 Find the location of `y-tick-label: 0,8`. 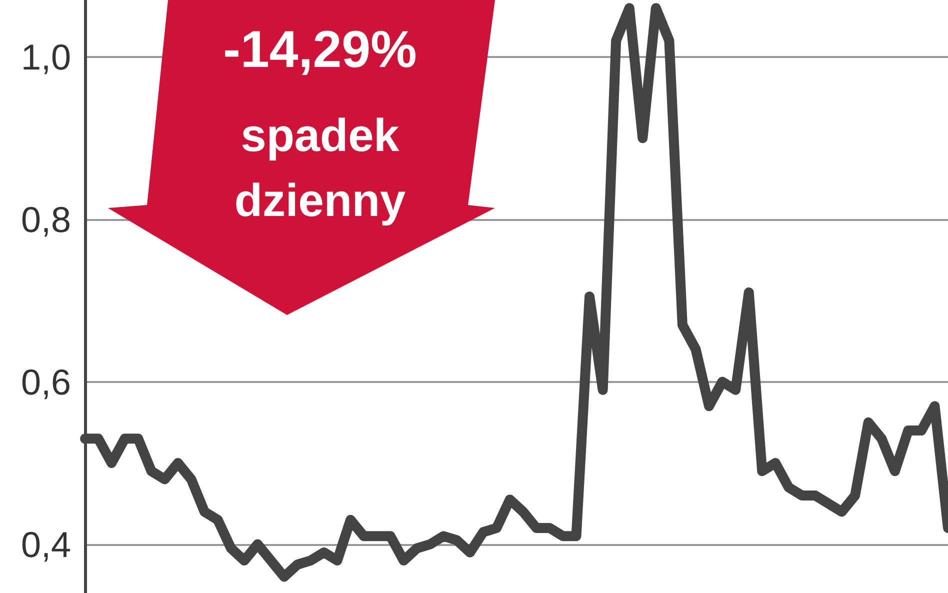

y-tick-label: 0,8 is located at coordinates (45, 219).